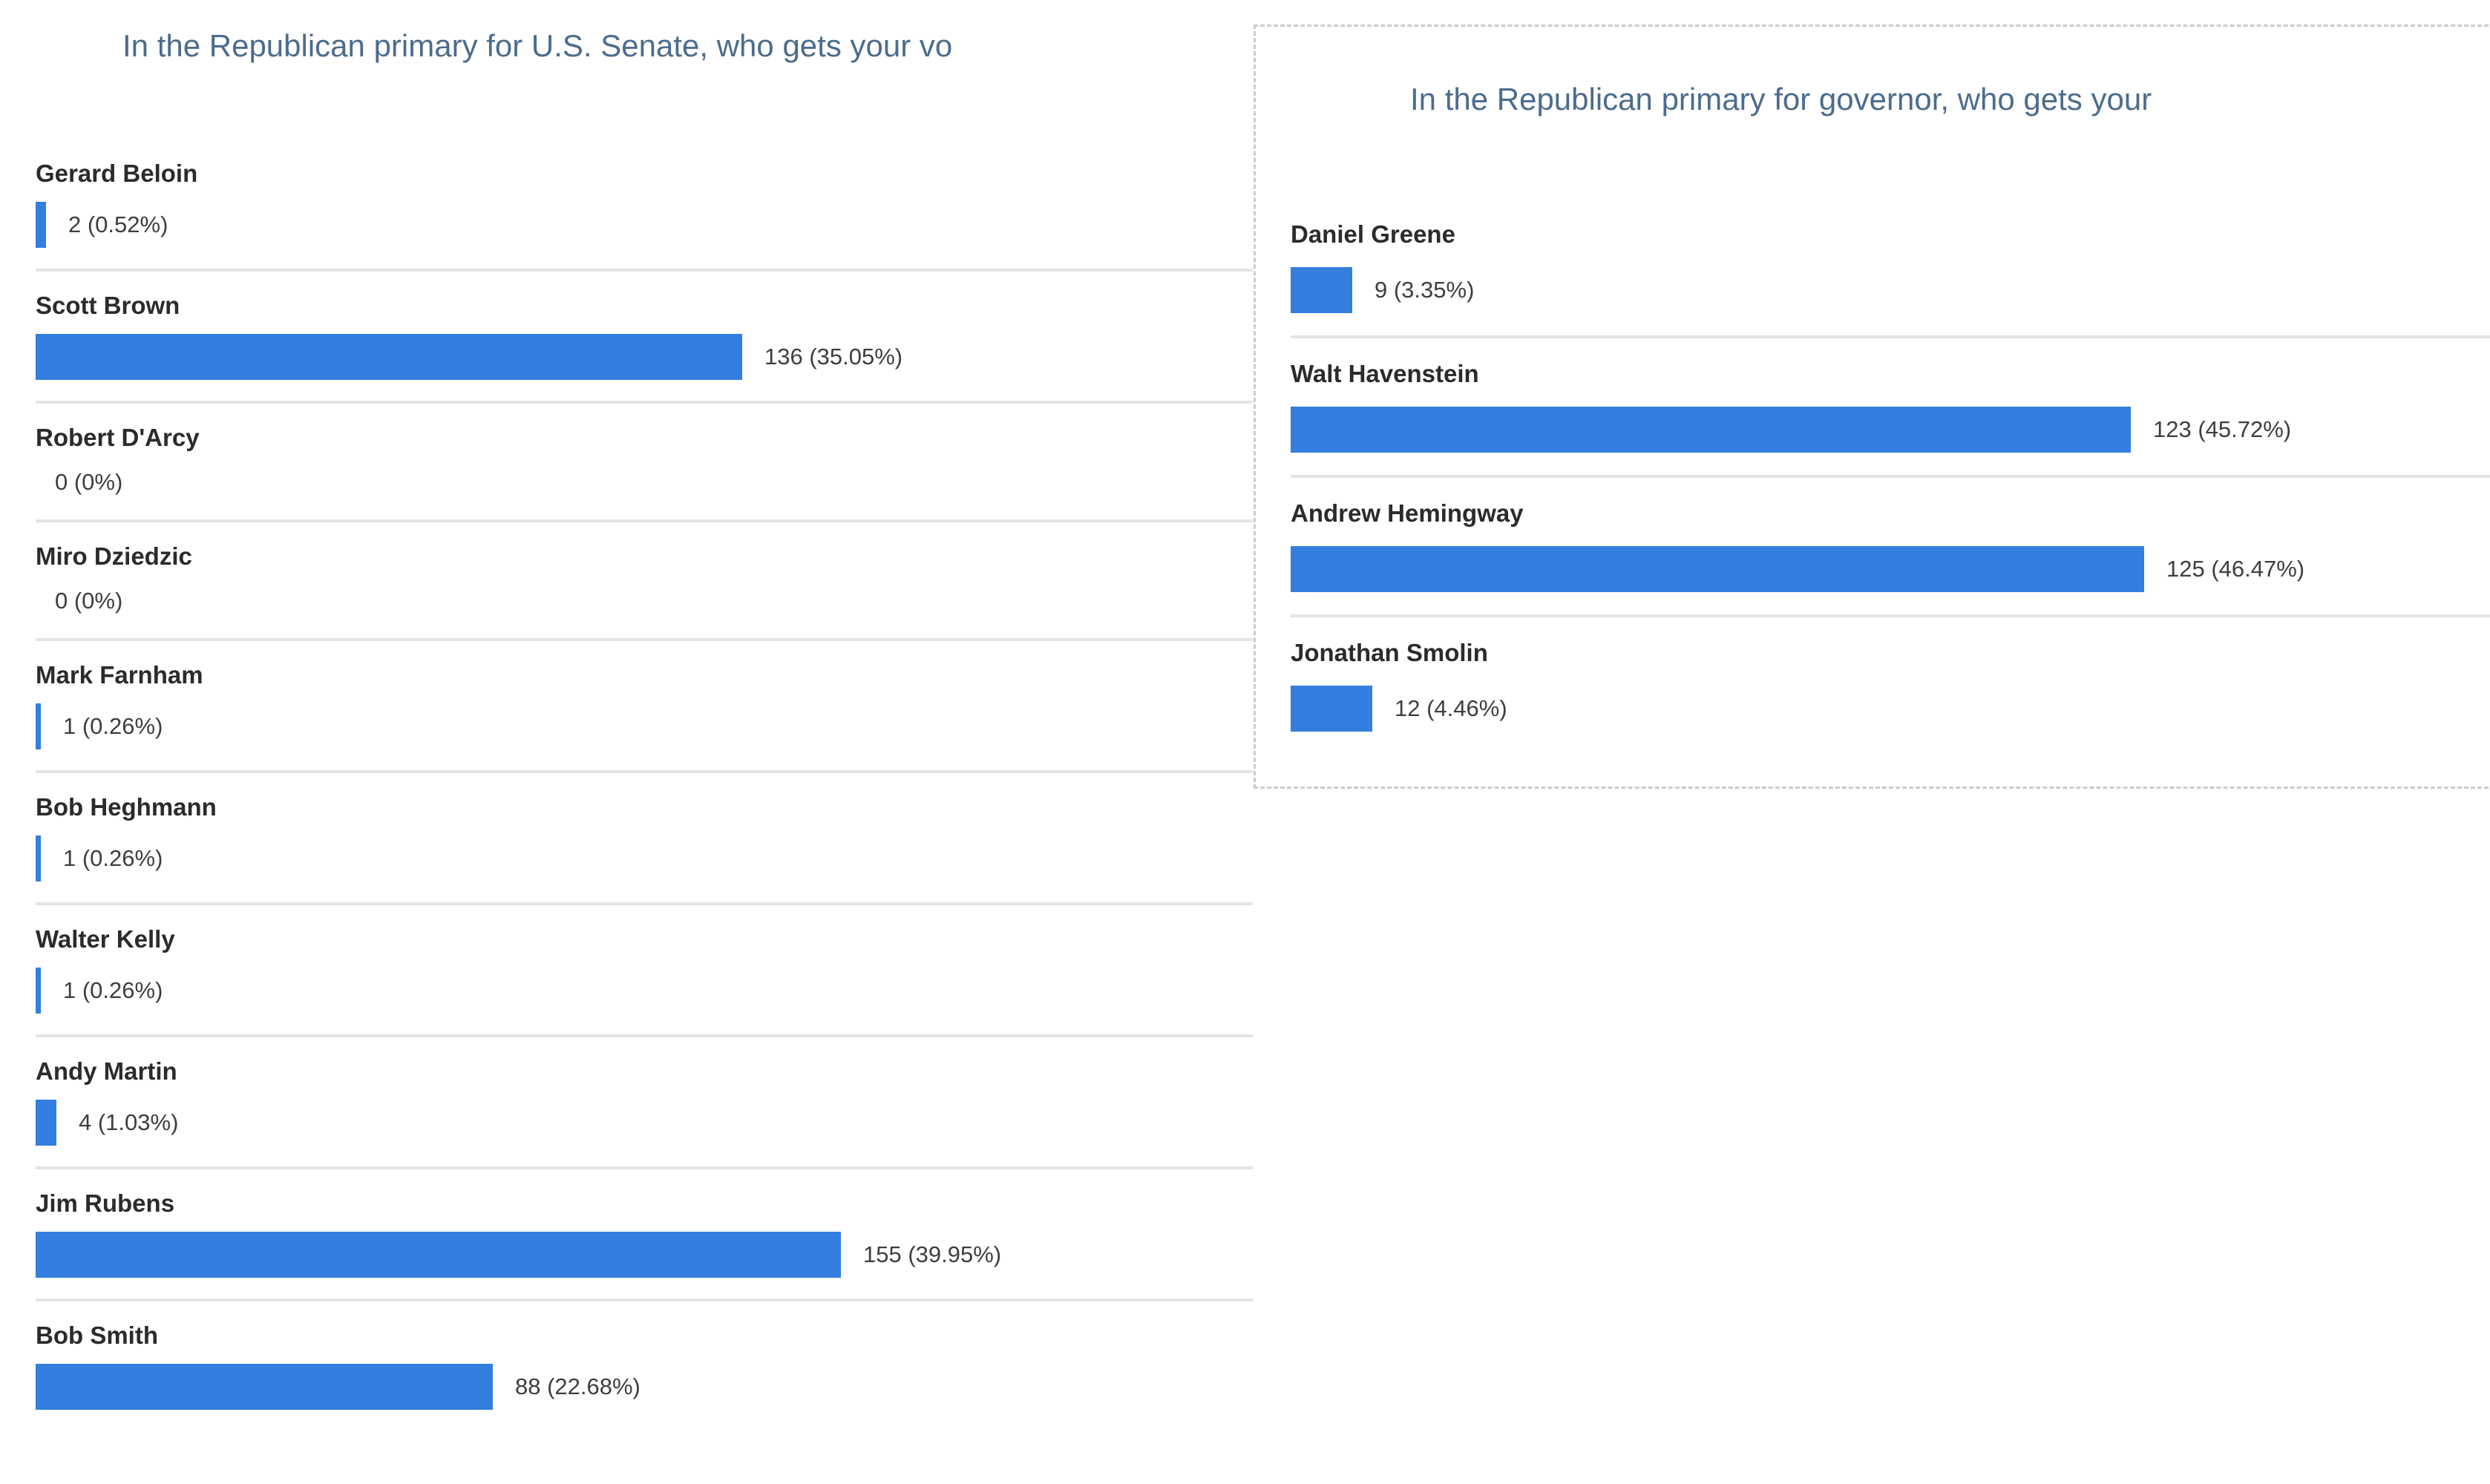 This screenshot has width=2490, height=1484. What do you see at coordinates (644, 1123) in the screenshot?
I see `candidate-bar-line: 4 (1.03%)` at bounding box center [644, 1123].